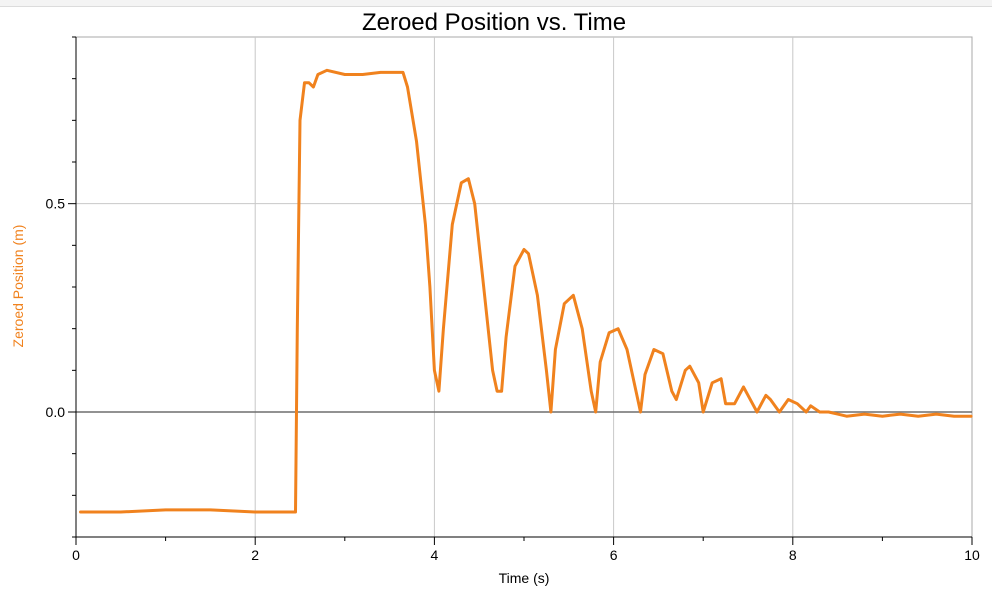  What do you see at coordinates (255, 555) in the screenshot?
I see `x-tick-label: 2` at bounding box center [255, 555].